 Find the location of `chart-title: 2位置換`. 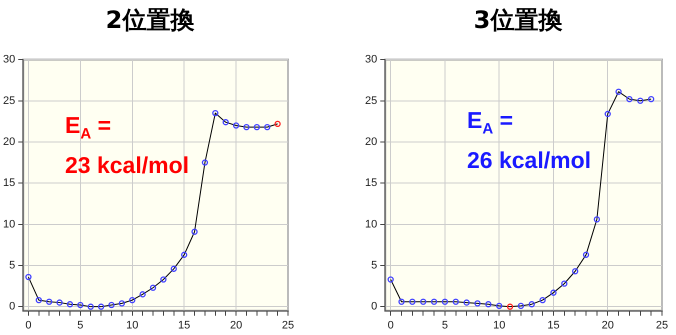

chart-title: 2位置換 is located at coordinates (150, 20).